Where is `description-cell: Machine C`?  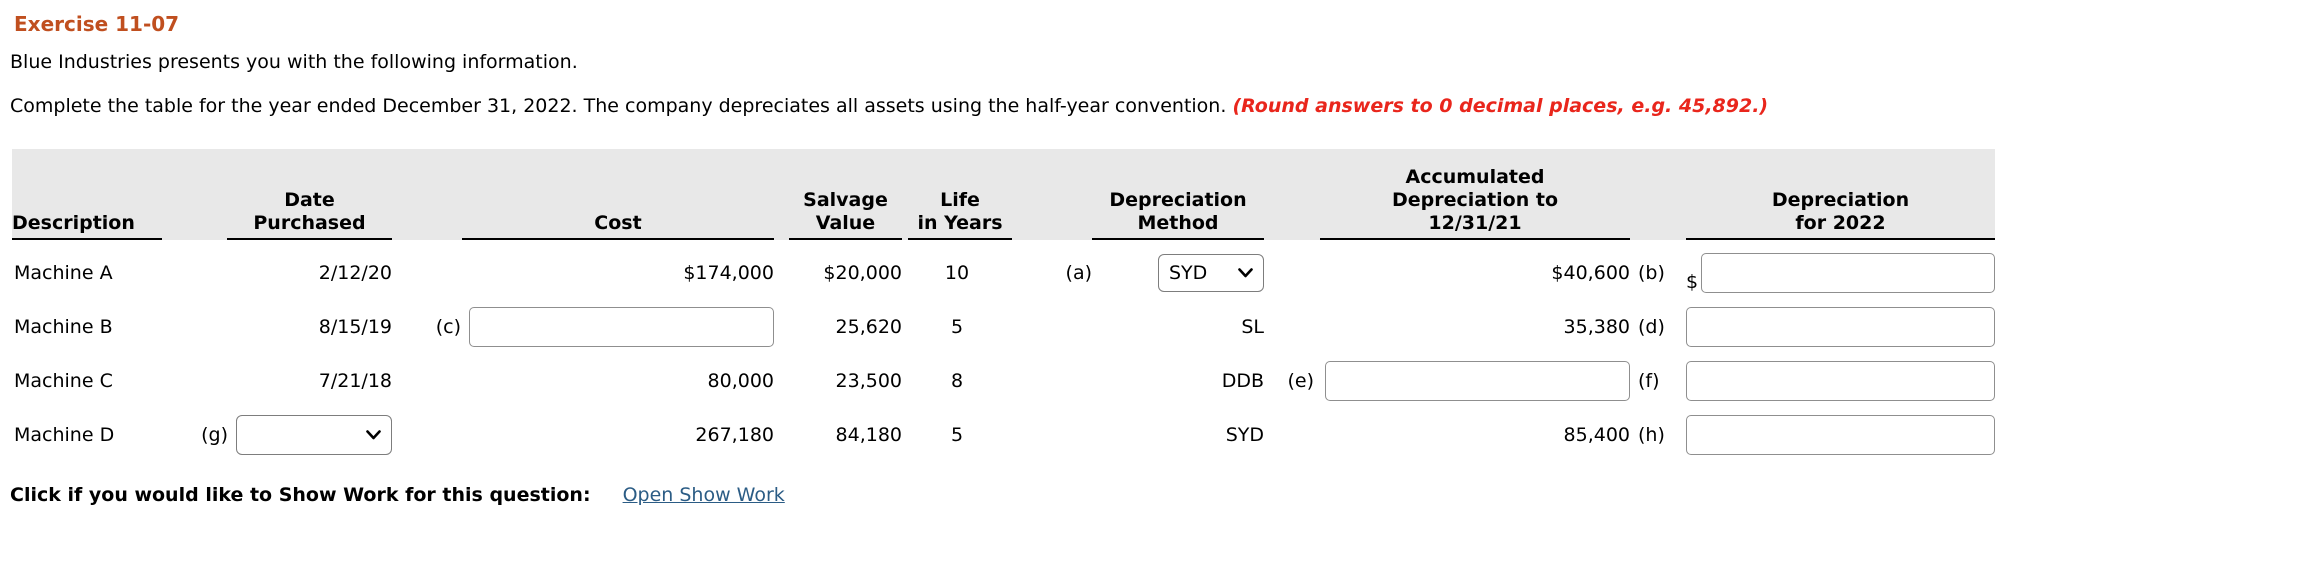 description-cell: Machine C is located at coordinates (63, 381).